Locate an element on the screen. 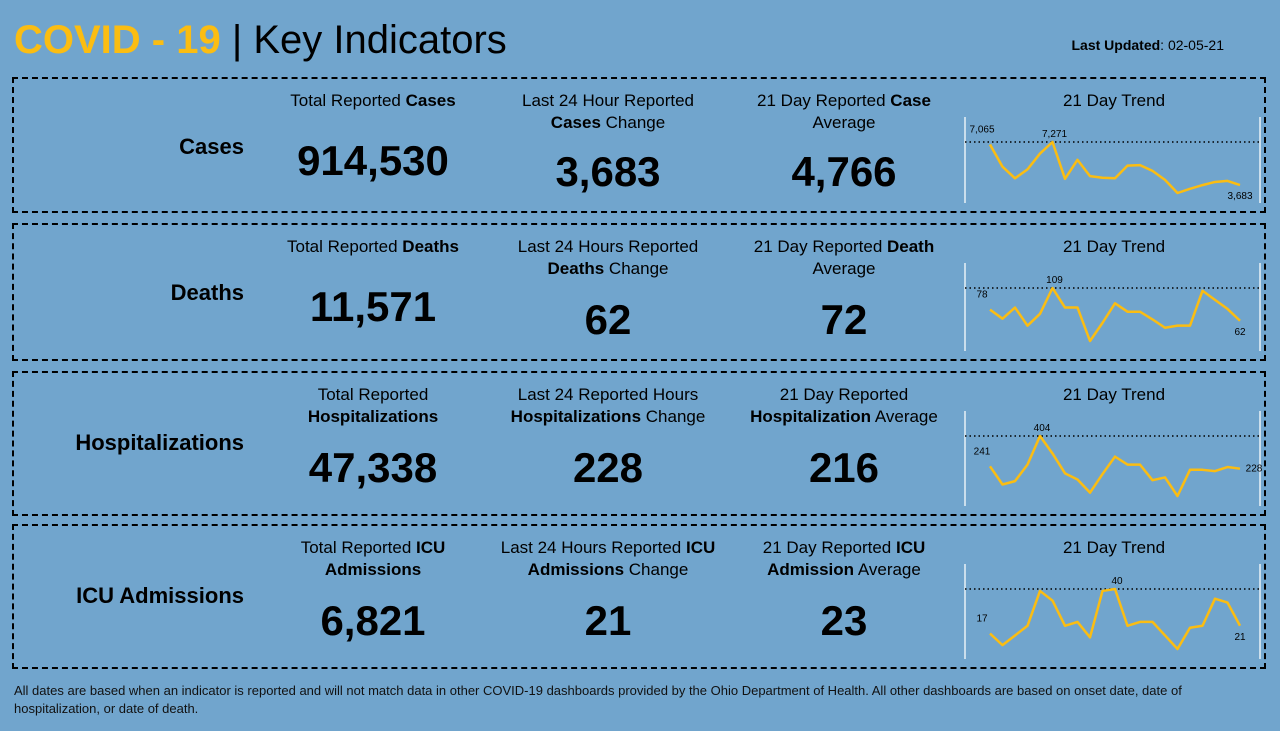 The height and width of the screenshot is (731, 1280). max-value-label: 7,271 is located at coordinates (1054, 134).